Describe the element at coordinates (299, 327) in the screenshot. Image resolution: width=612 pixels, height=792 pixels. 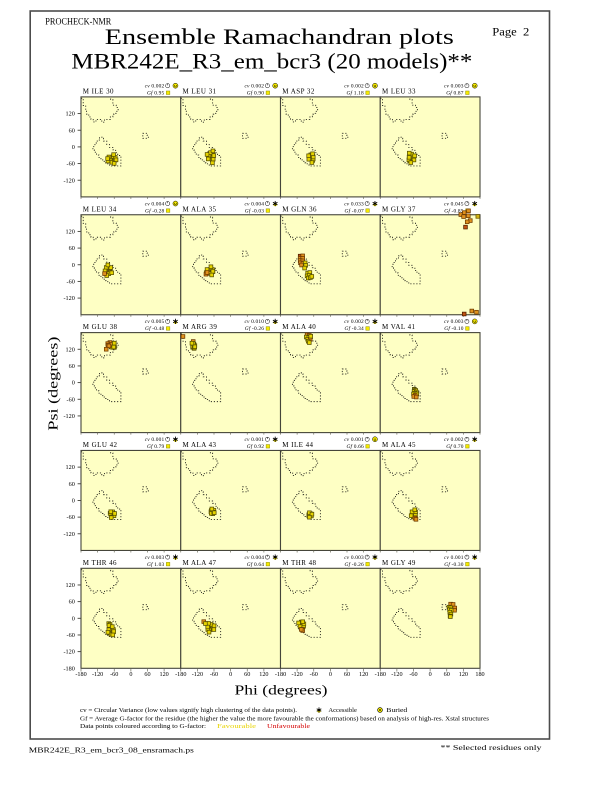
I see `svg-text: M ALA 40` at that location.